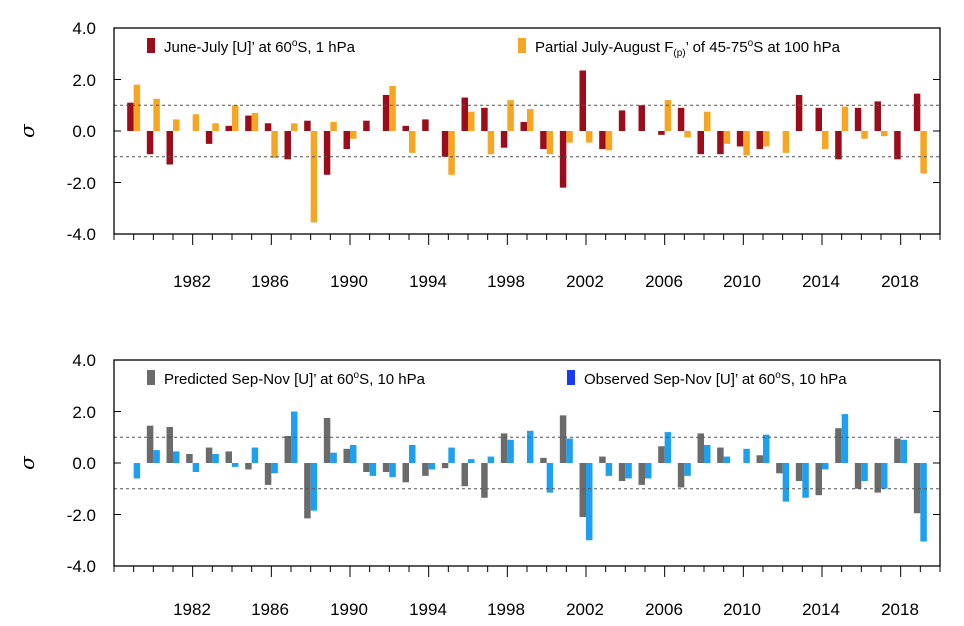 The height and width of the screenshot is (626, 964). What do you see at coordinates (405, 128) in the screenshot?
I see `top-bar-series-1-1993` at bounding box center [405, 128].